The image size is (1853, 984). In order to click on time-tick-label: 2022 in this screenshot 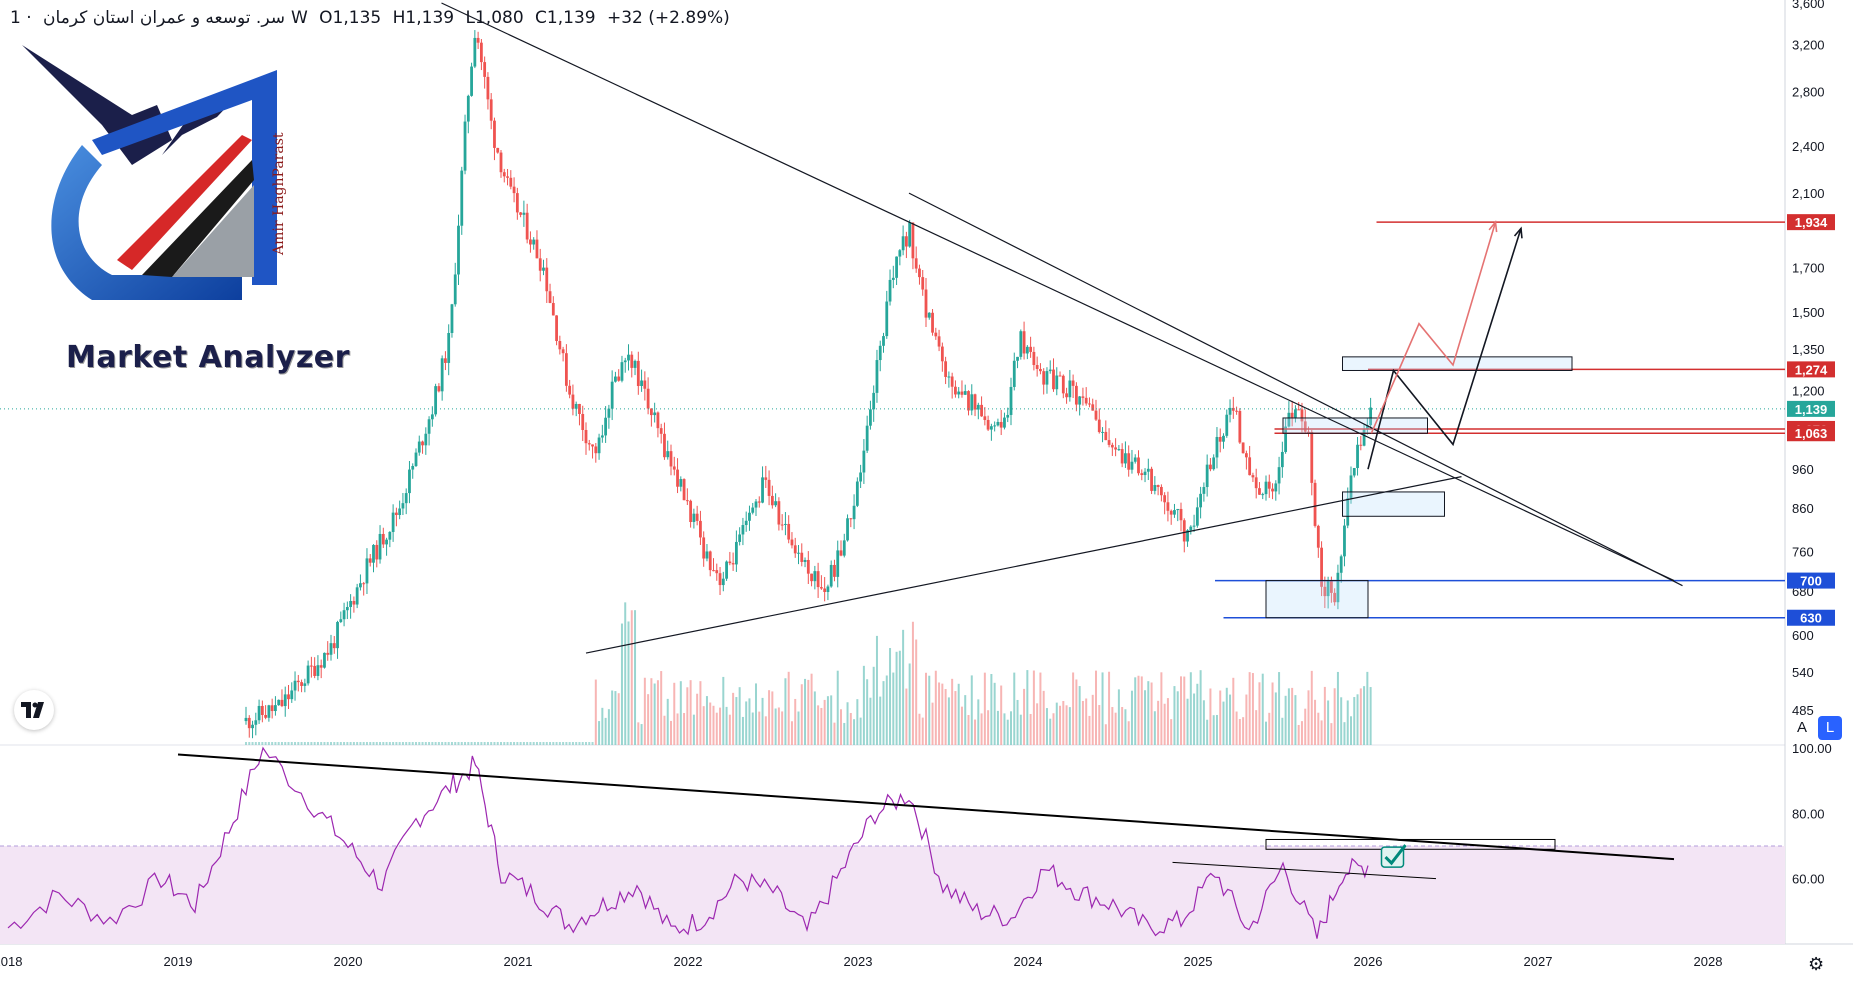, I will do `click(688, 961)`.